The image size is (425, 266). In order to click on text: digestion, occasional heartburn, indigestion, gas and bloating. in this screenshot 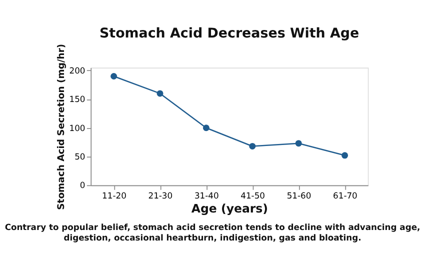, I will do `click(213, 237)`.